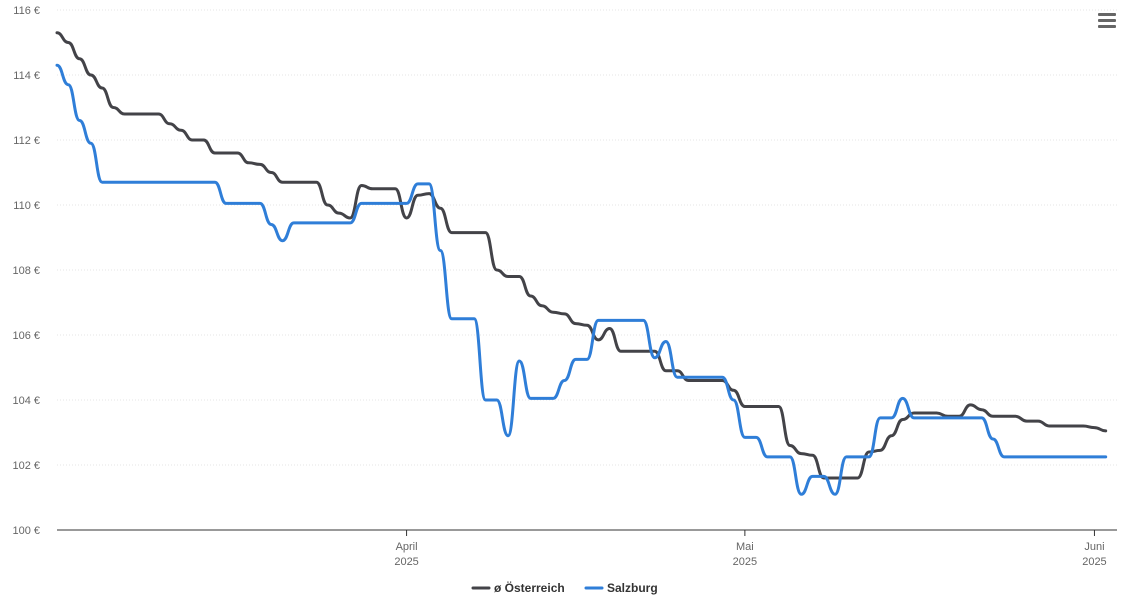 This screenshot has height=615, width=1129. Describe the element at coordinates (26, 466) in the screenshot. I see `y-tick-label: 102 €` at that location.